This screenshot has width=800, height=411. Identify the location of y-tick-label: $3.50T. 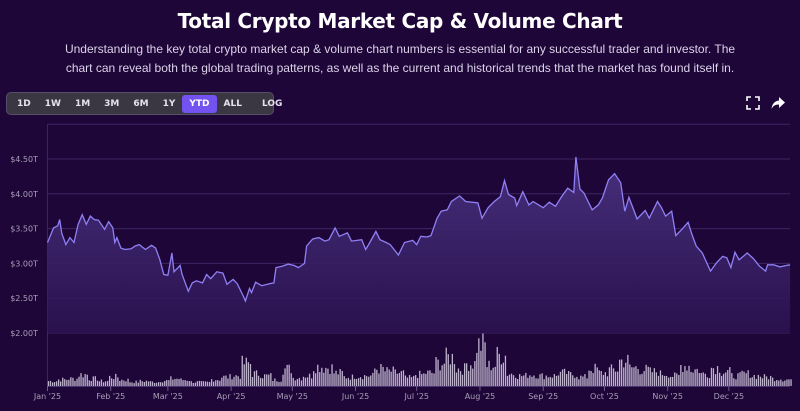
(24, 229).